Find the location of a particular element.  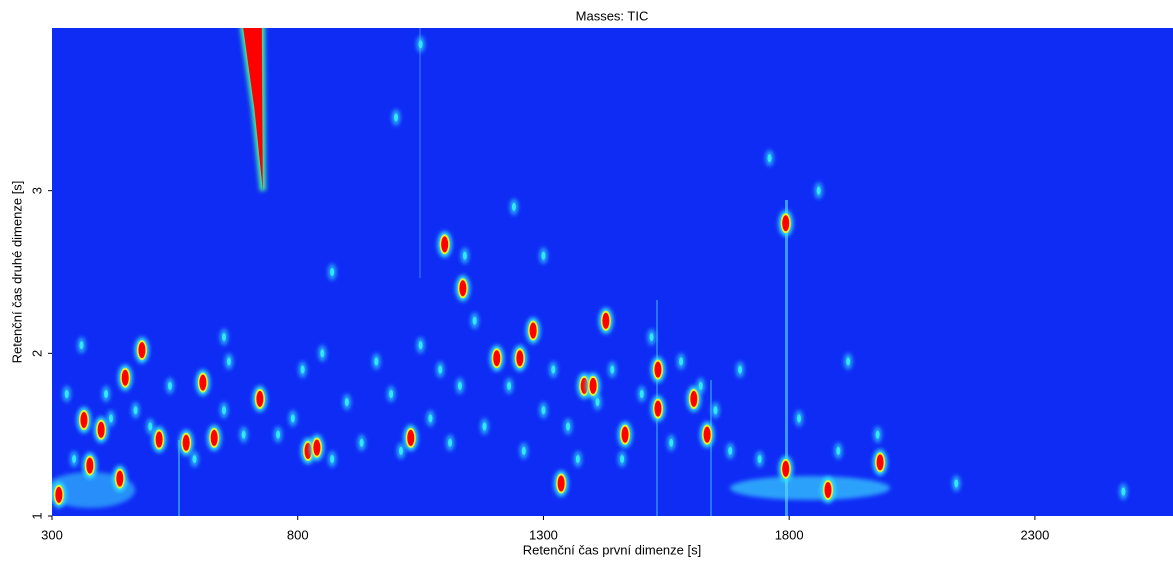

chart-title: Masses: TIC is located at coordinates (612, 15).